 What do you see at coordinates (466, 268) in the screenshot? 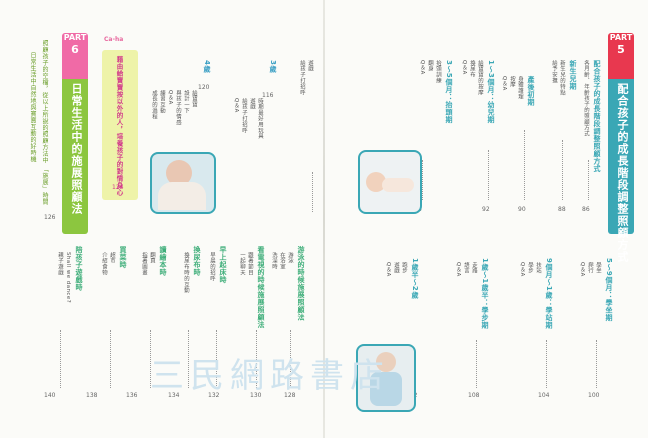
I see `bottom-item: 語言` at bounding box center [466, 268].